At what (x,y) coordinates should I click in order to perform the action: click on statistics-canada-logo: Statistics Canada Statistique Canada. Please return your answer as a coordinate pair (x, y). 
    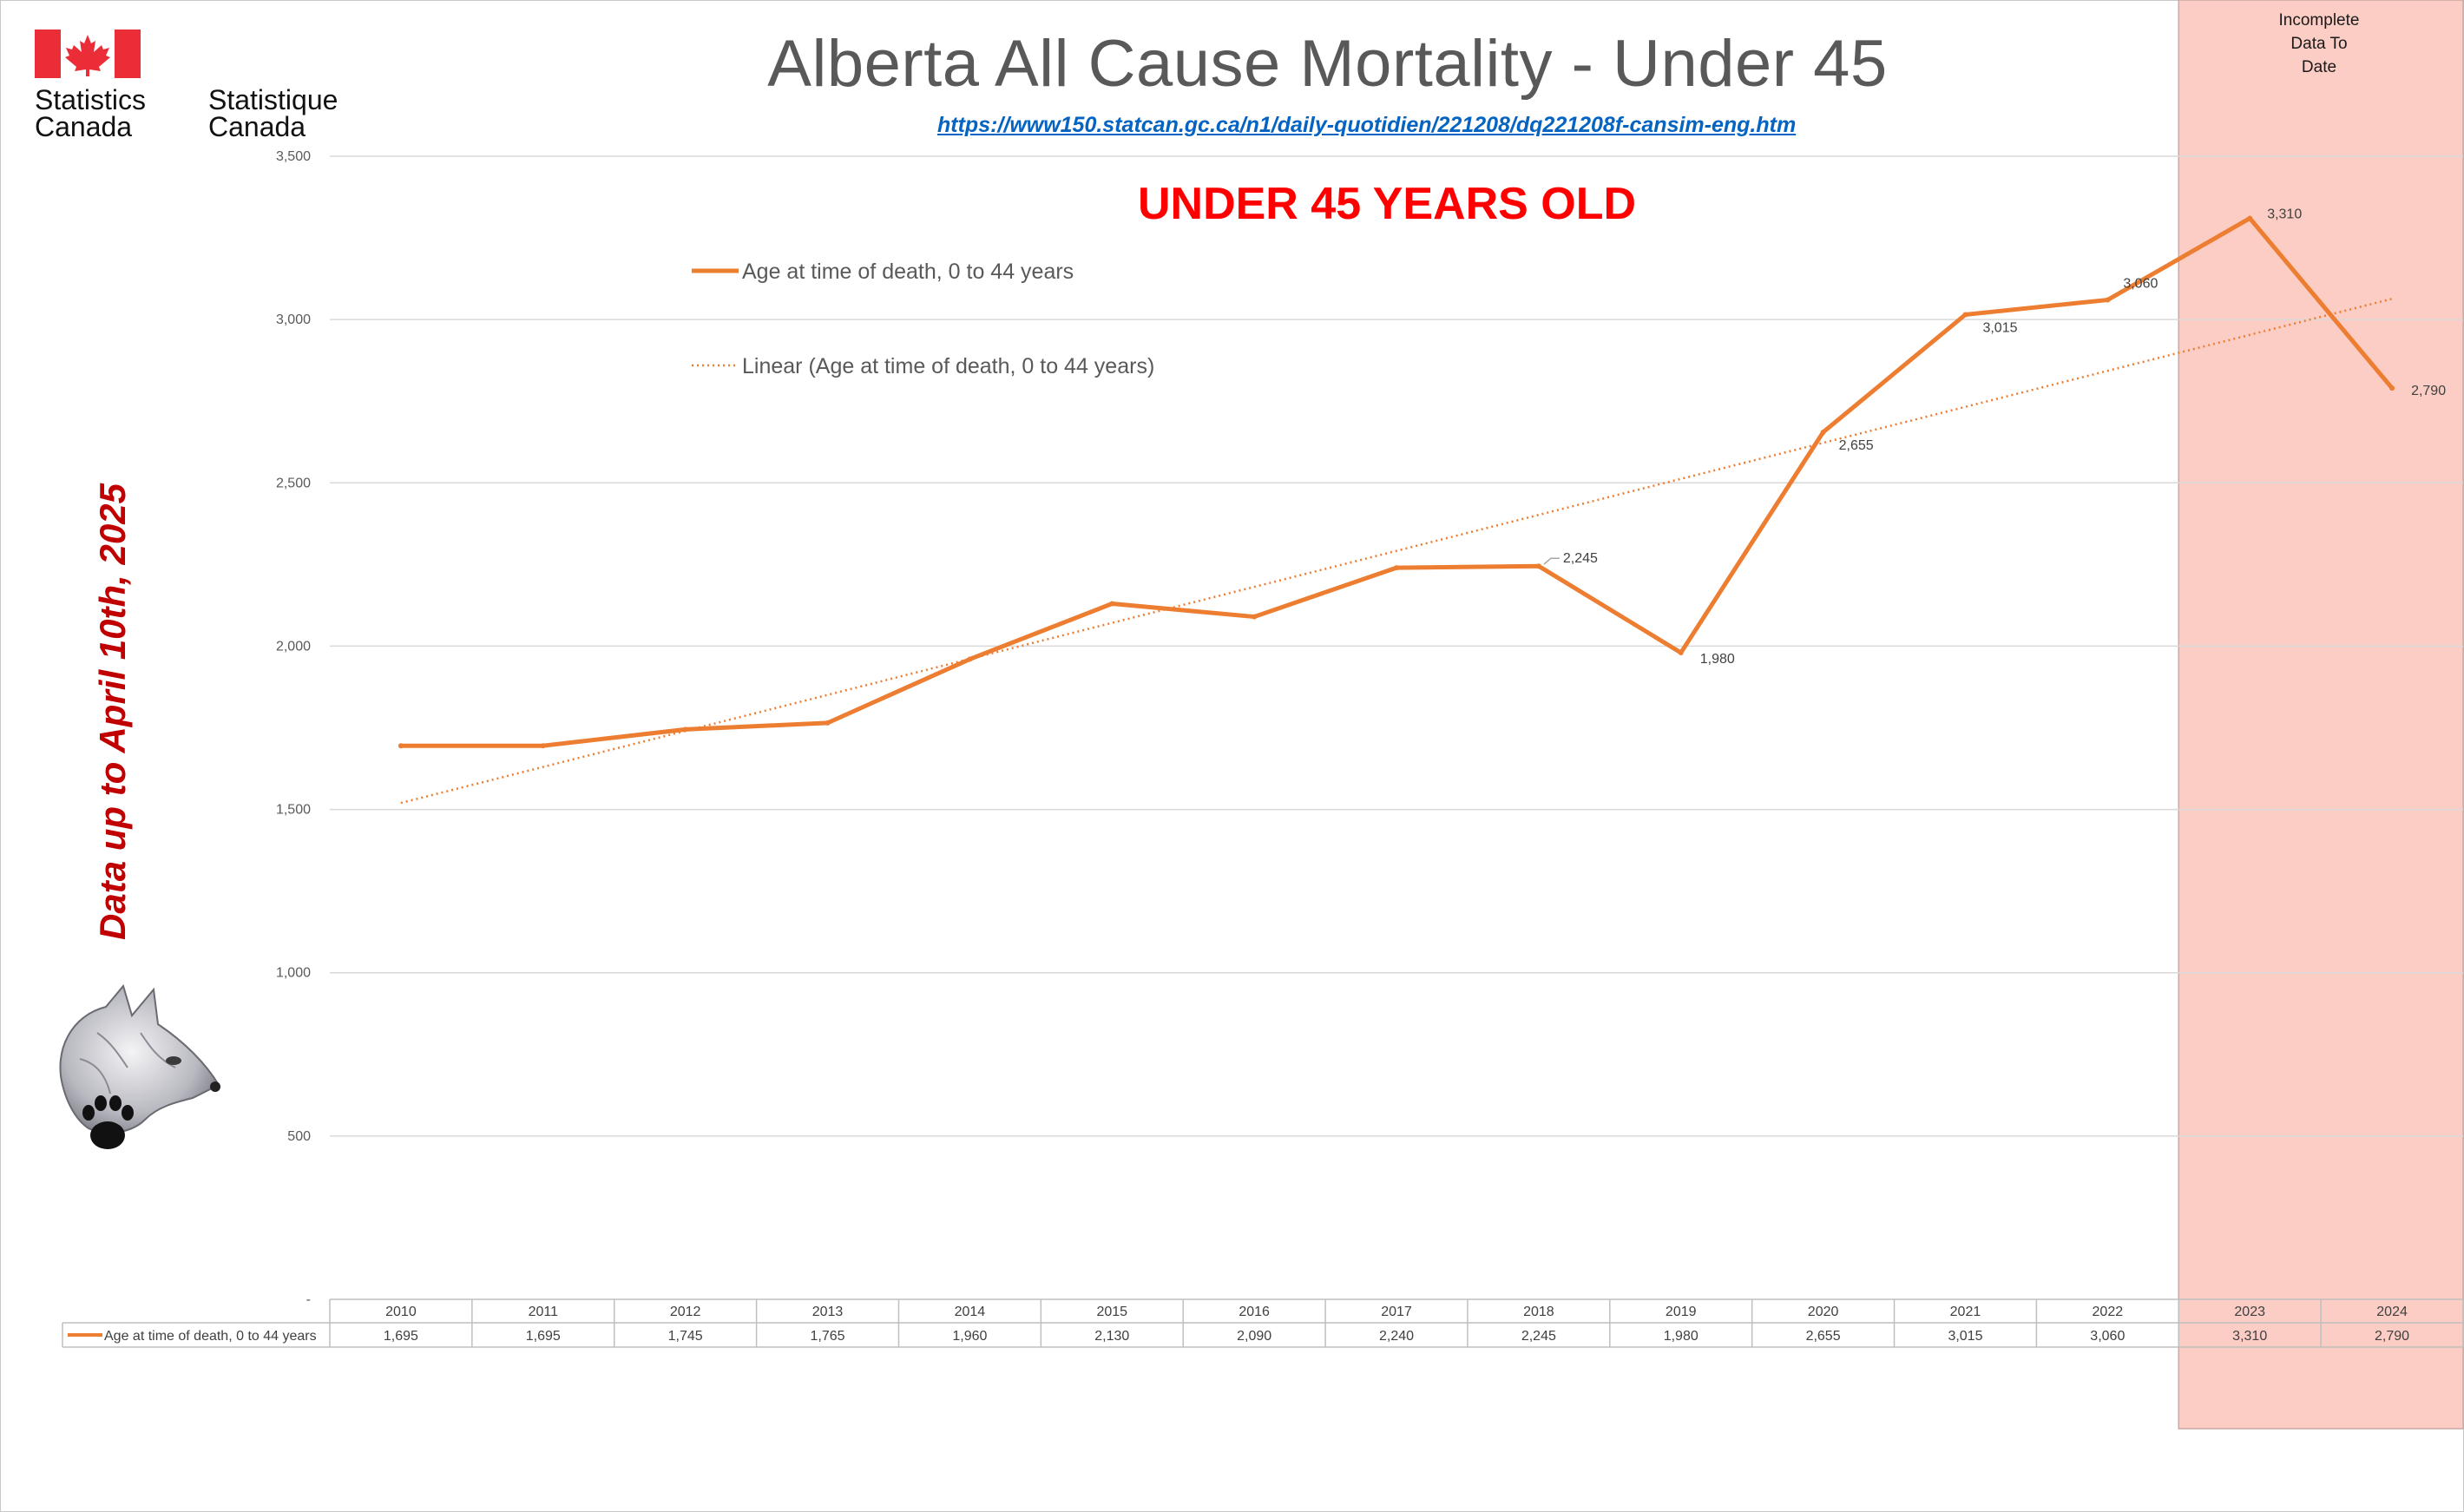
    Looking at the image, I should click on (209, 86).